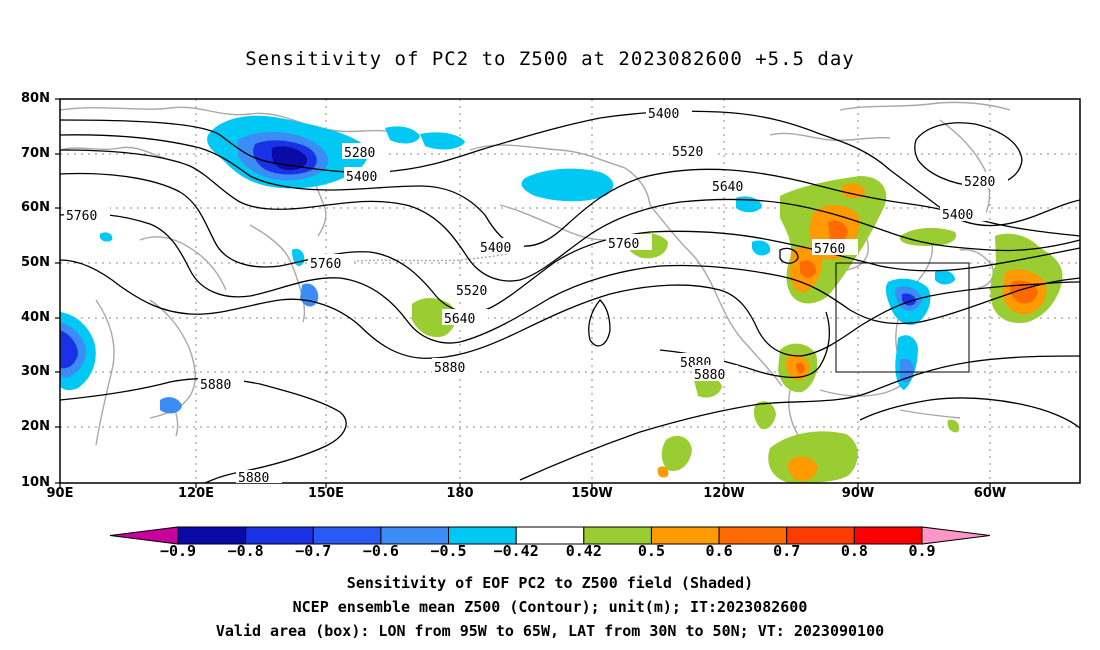 The image size is (1100, 650). Describe the element at coordinates (326, 493) in the screenshot. I see `lon-label: 150E` at that location.